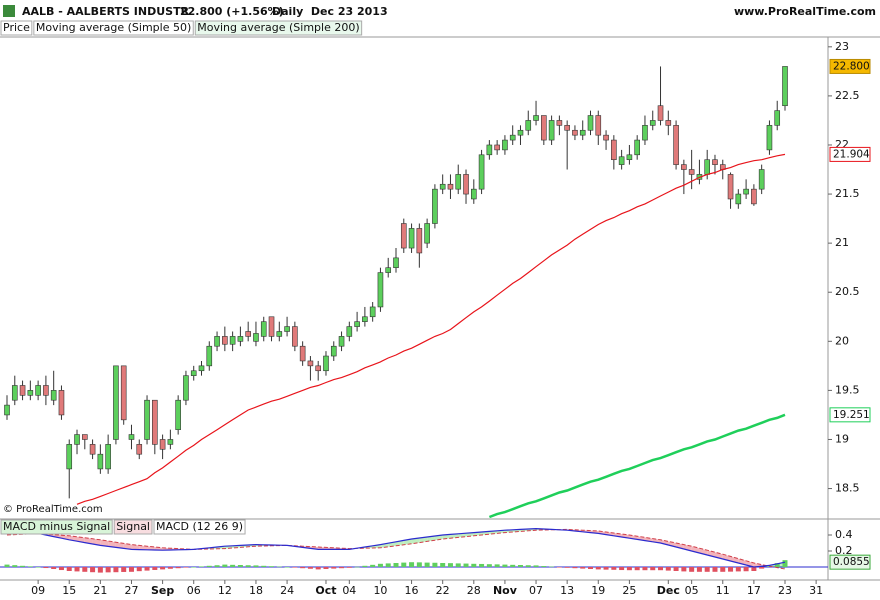 The height and width of the screenshot is (600, 880). What do you see at coordinates (851, 415) in the screenshot?
I see `value-label: 19.251` at bounding box center [851, 415].